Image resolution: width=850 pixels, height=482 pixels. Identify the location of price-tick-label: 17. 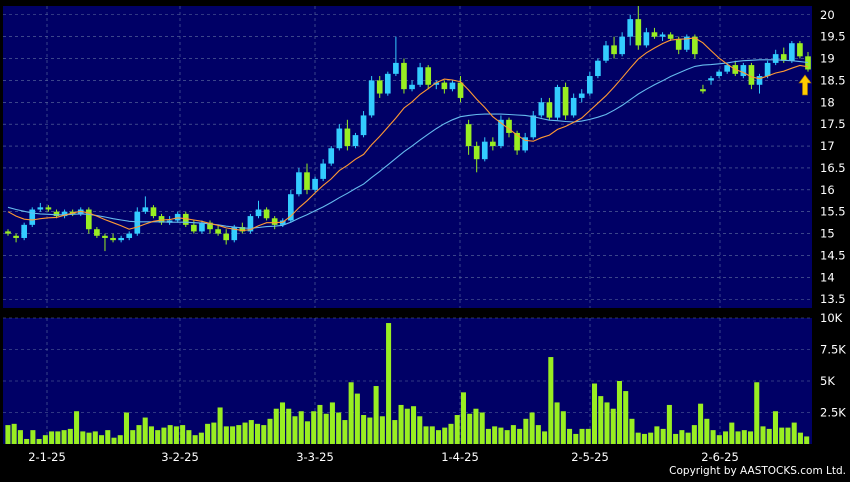
(827, 146).